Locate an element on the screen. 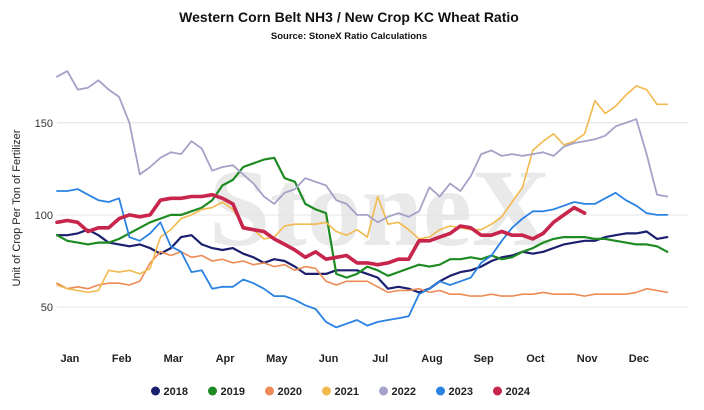  legend-item-2019: 2019 is located at coordinates (226, 392).